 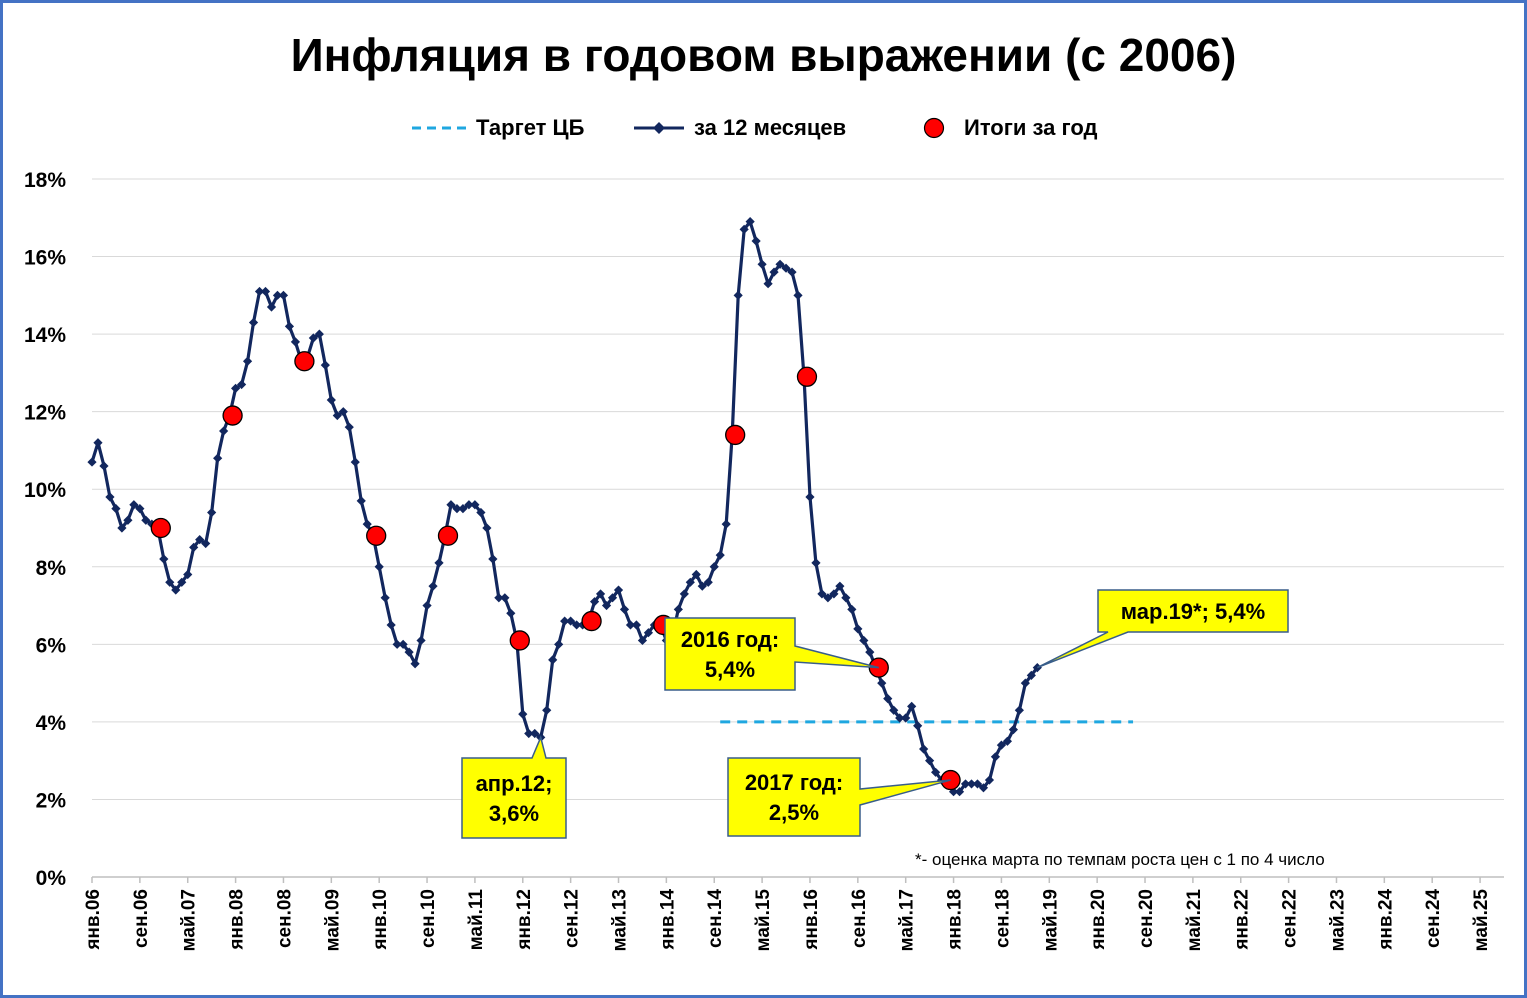 What do you see at coordinates (770, 127) in the screenshot?
I see `legend-label-12-months: за 12 месяцев` at bounding box center [770, 127].